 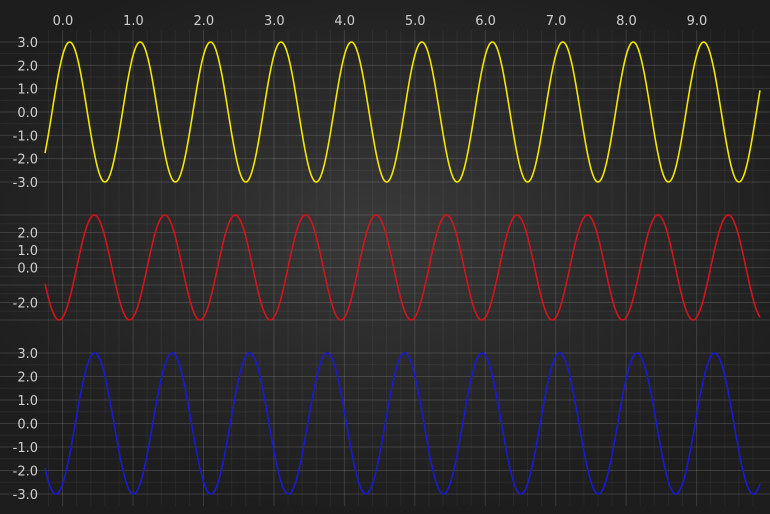 I want to click on x-tick-label: 2.0, so click(x=203, y=21).